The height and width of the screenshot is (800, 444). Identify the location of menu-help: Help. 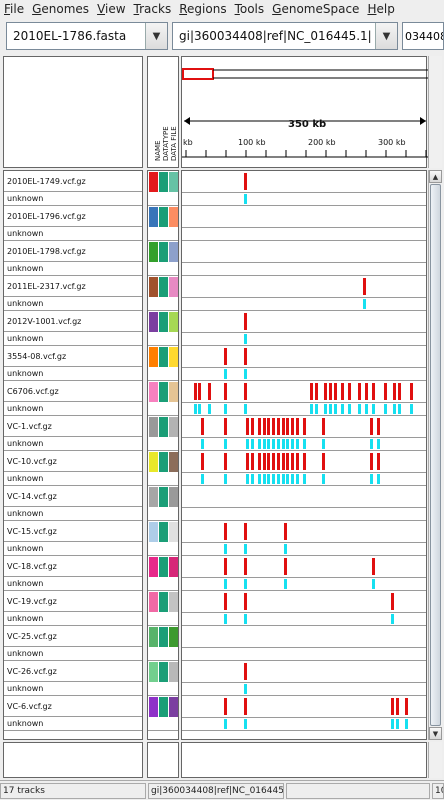
(381, 9).